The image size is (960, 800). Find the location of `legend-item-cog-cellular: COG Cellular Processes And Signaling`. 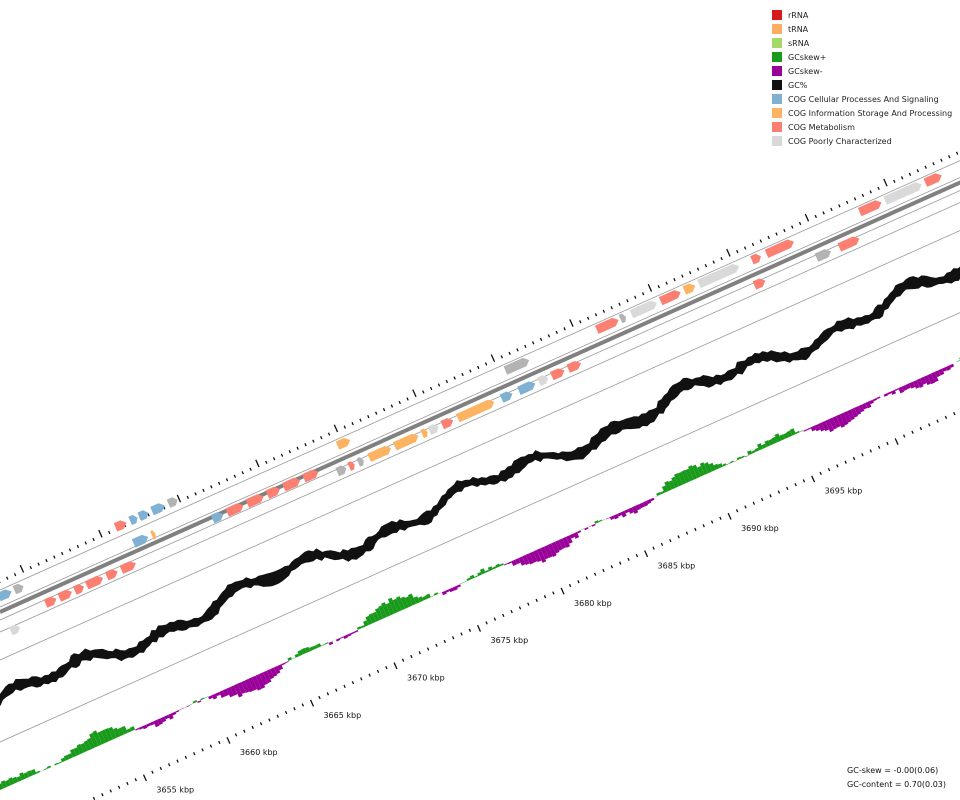

legend-item-cog-cellular: COG Cellular Processes And Signaling is located at coordinates (862, 99).